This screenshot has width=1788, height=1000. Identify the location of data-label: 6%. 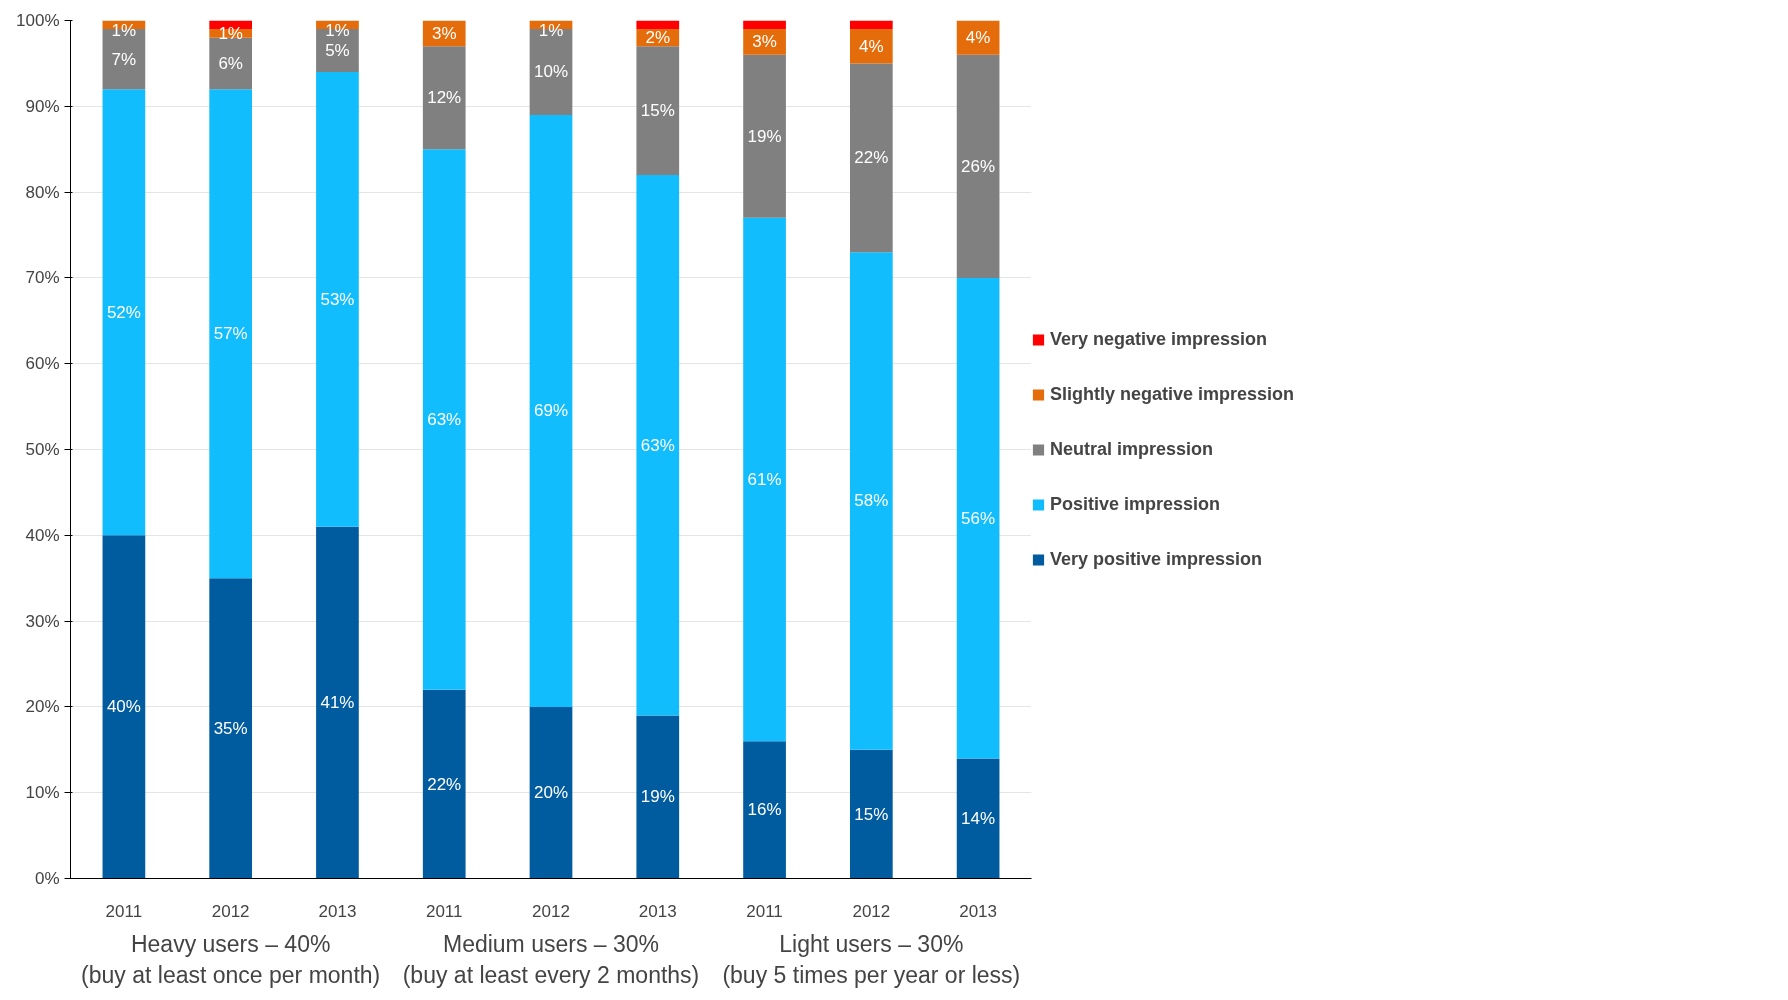
(230, 63).